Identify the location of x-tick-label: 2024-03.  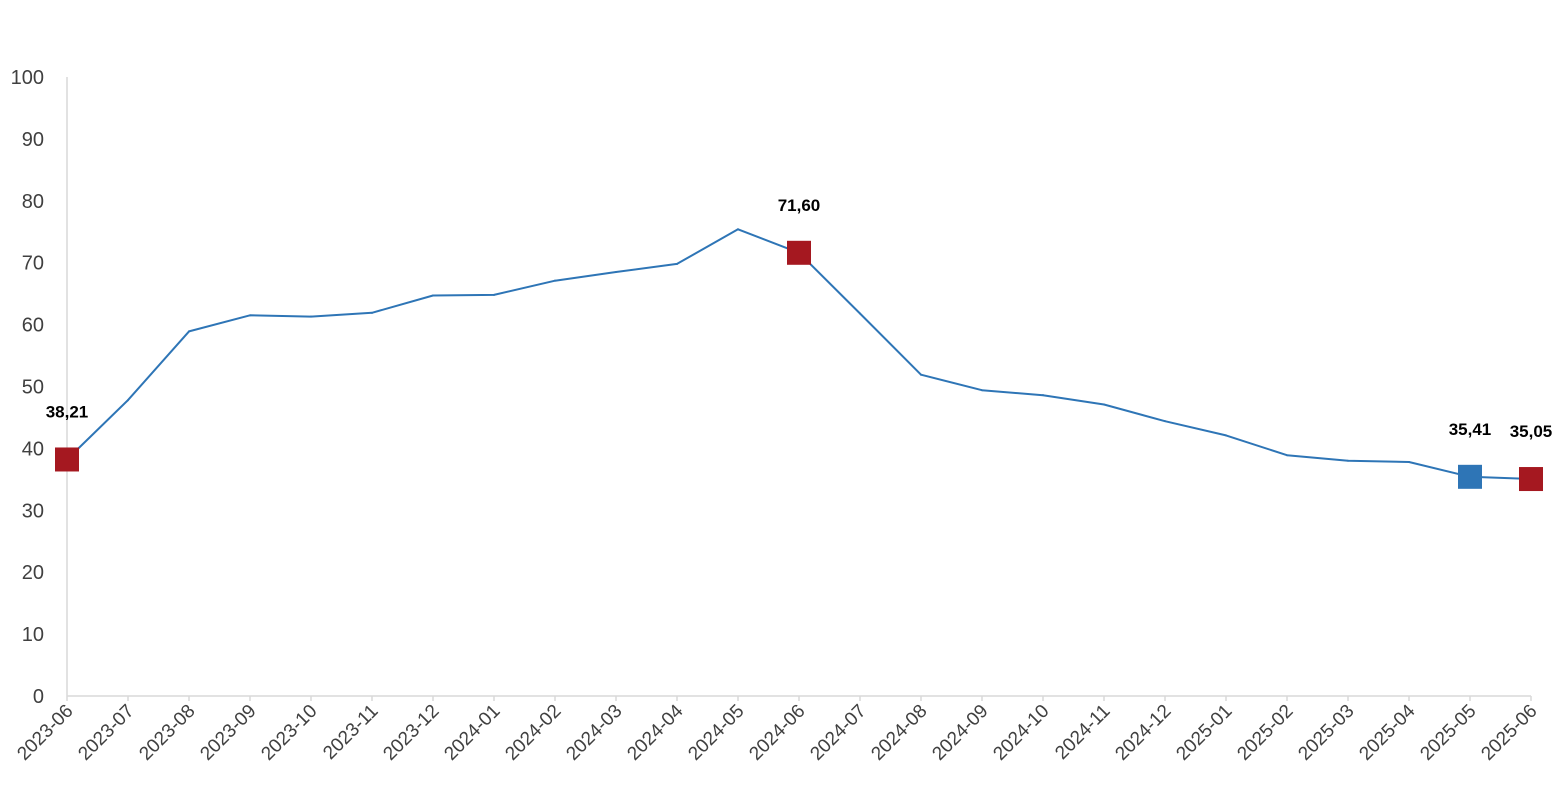
(594, 733).